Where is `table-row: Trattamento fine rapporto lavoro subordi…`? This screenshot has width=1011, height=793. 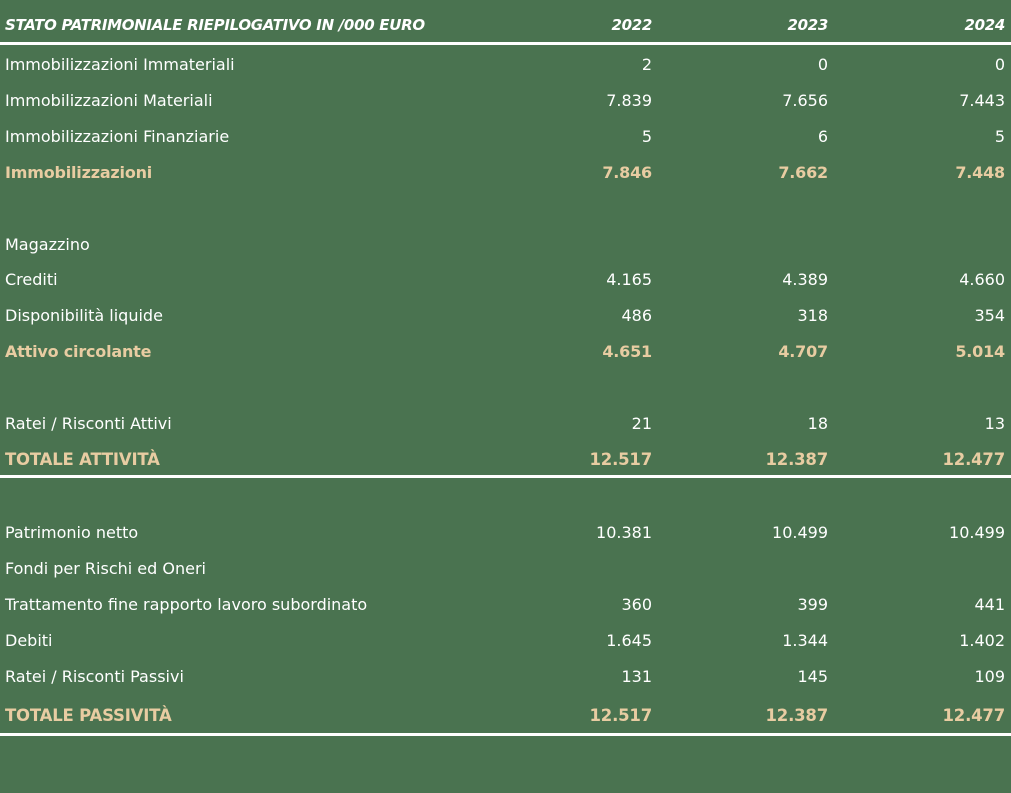 table-row: Trattamento fine rapporto lavoro subordi… is located at coordinates (505, 605).